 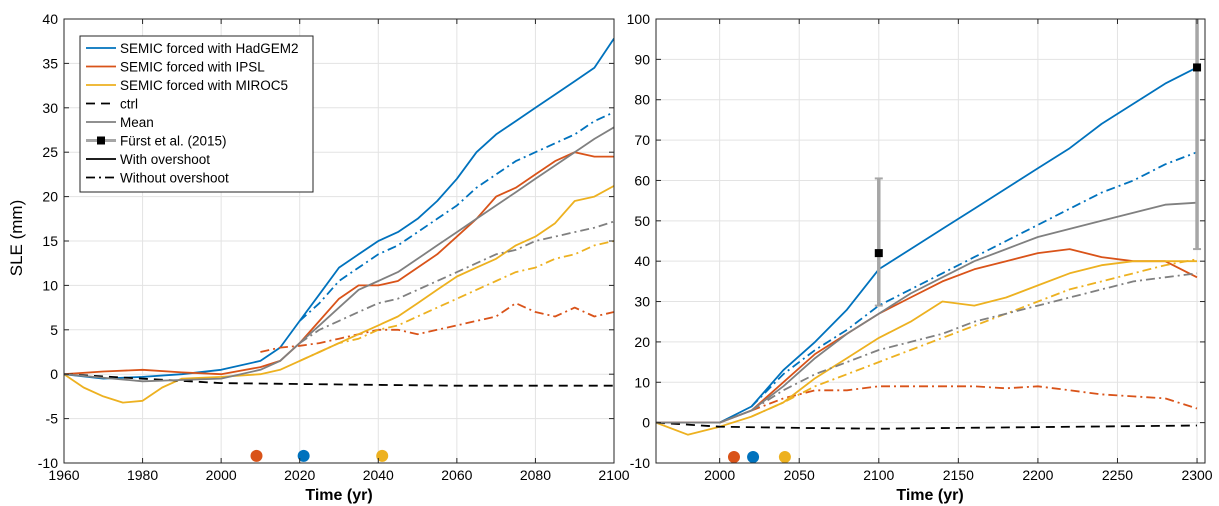 What do you see at coordinates (204, 85) in the screenshot?
I see `legend-label: SEMIC forced with MIROC5` at bounding box center [204, 85].